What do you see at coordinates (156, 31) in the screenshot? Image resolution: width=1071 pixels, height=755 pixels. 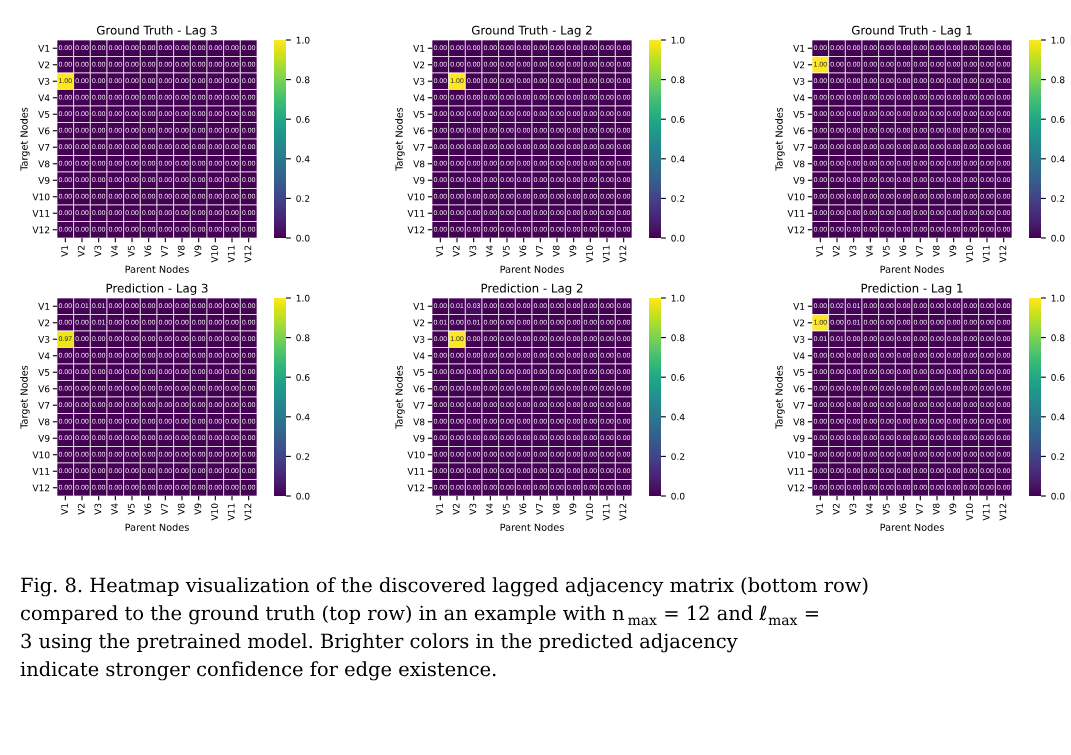 I see `chart-title: Ground Truth - Lag 3` at bounding box center [156, 31].